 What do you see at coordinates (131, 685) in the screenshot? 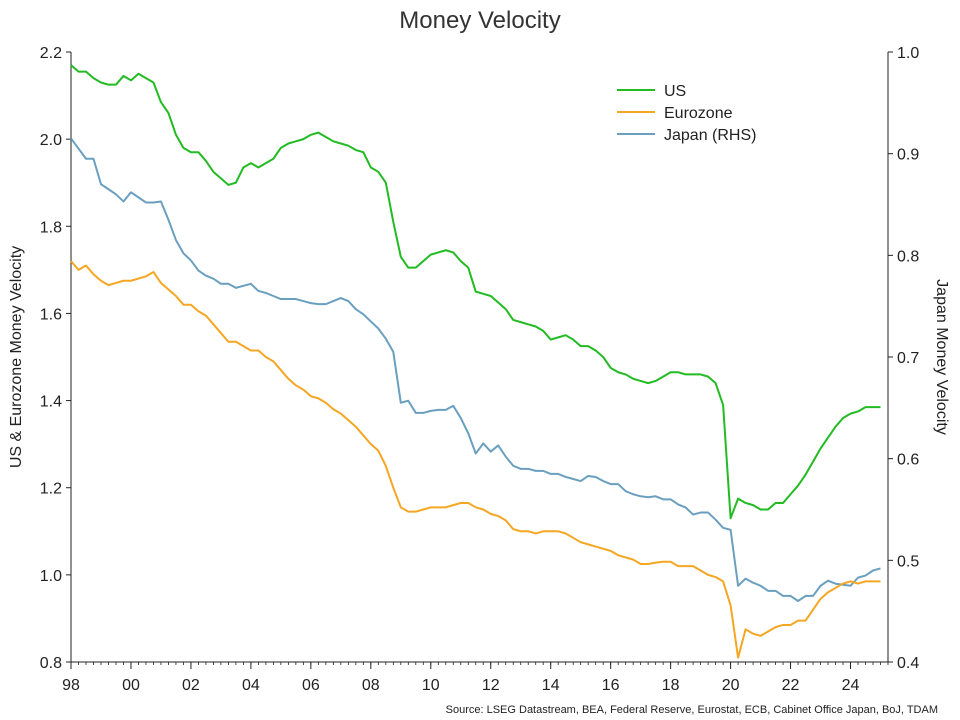
I see `x-tick-label: 00` at bounding box center [131, 685].